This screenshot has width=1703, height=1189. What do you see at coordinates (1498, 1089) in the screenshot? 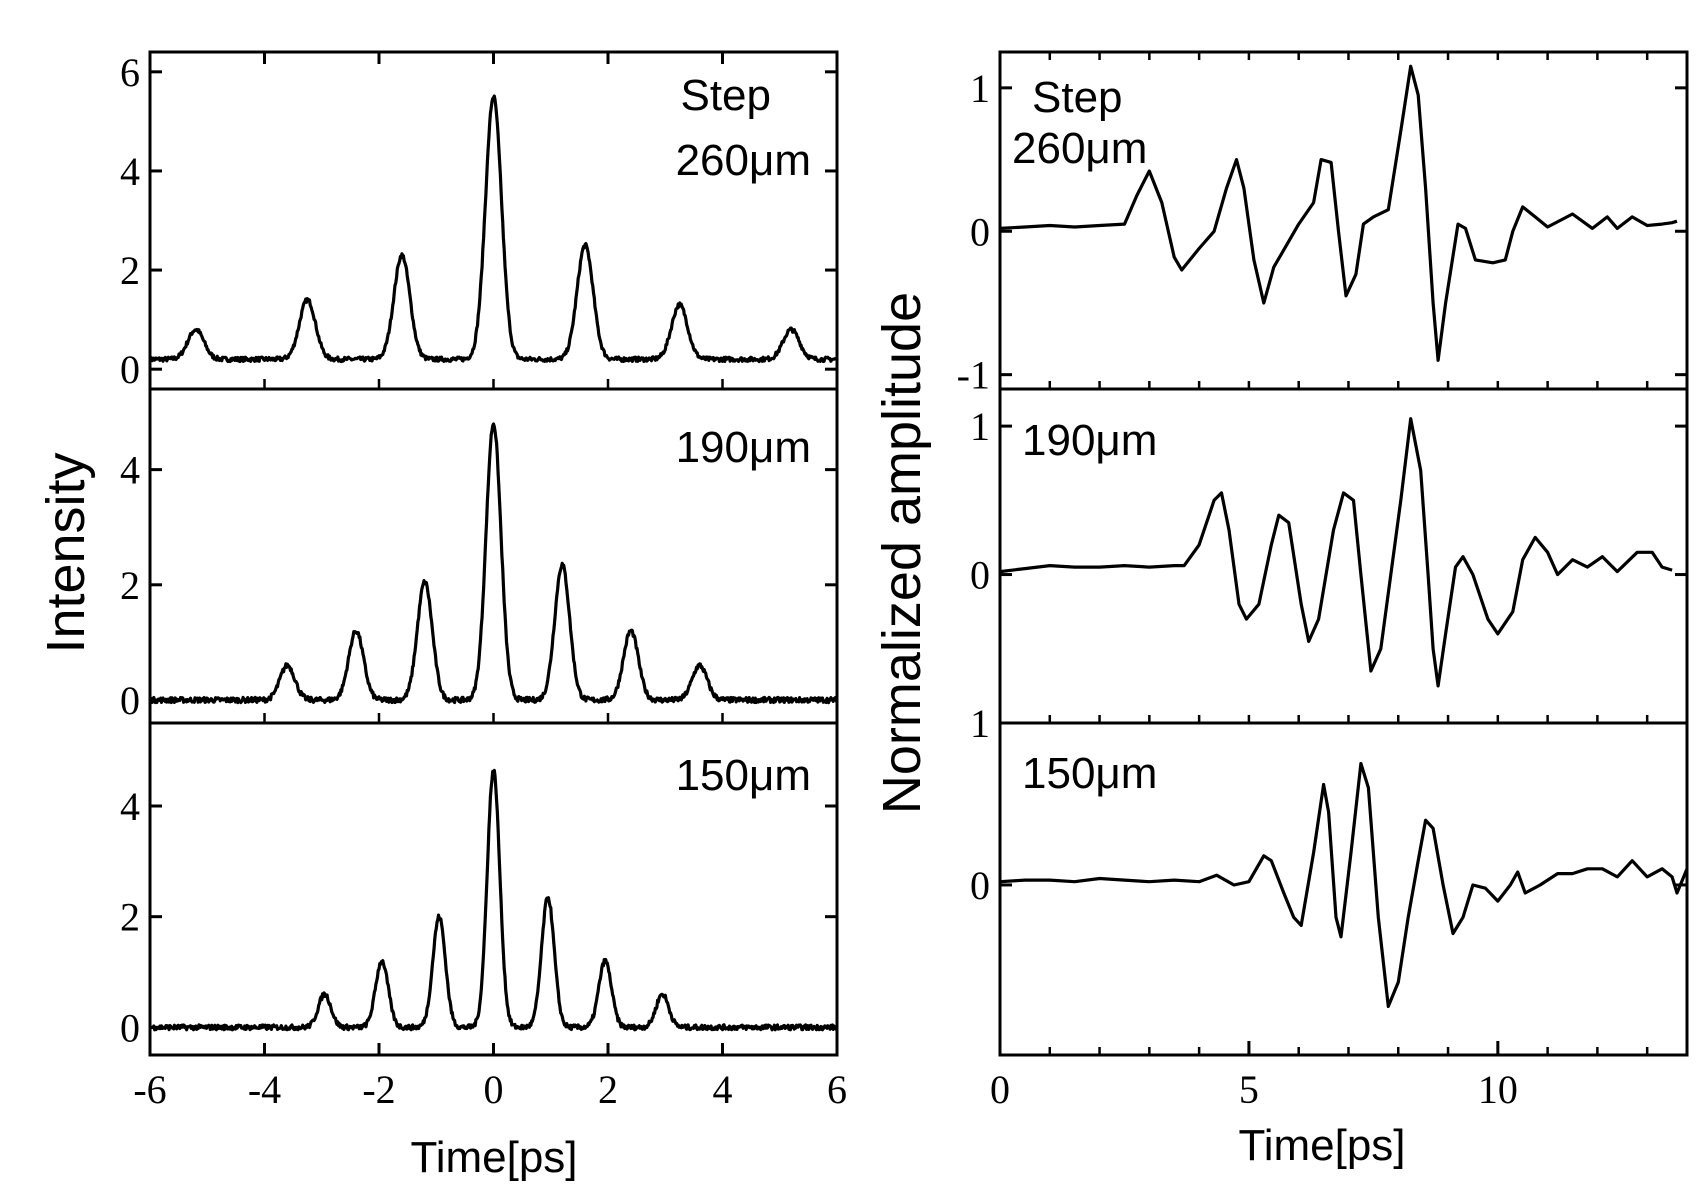
I see `right-xtick-label-2: 10` at bounding box center [1498, 1089].